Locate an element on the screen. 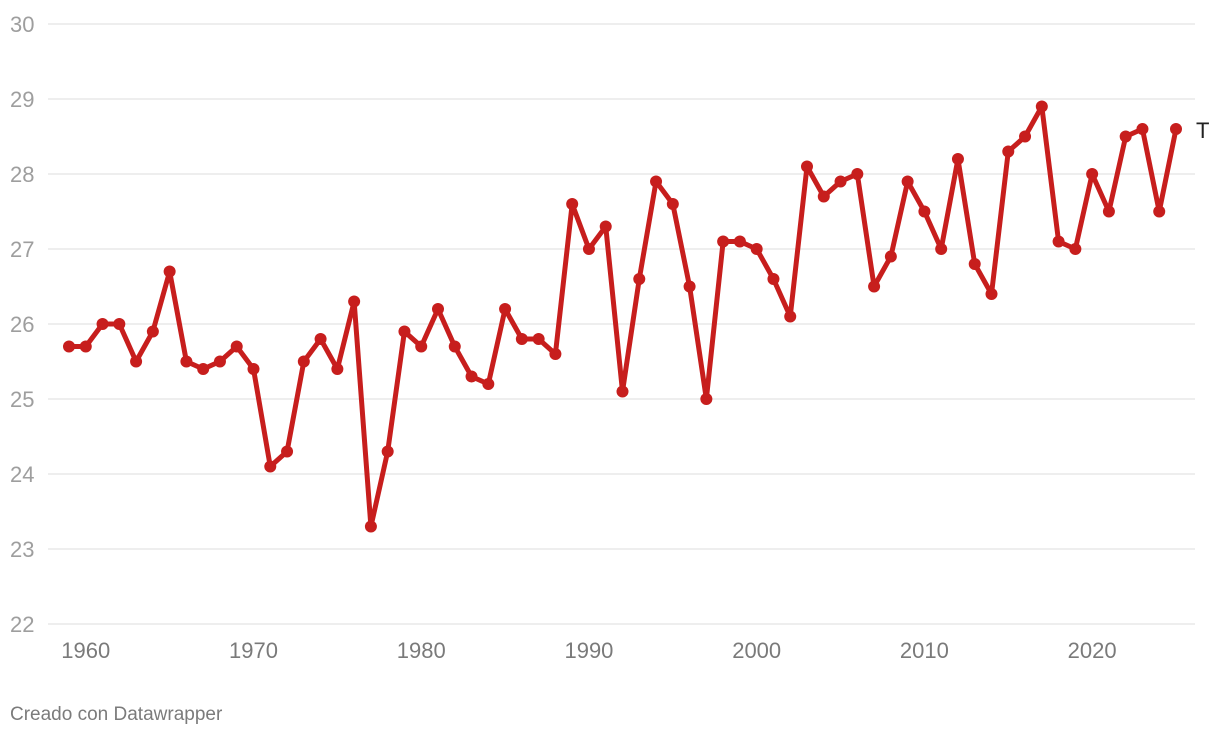 Image resolution: width=1220 pixels, height=740 pixels. y-tick-label: 26 is located at coordinates (22, 324).